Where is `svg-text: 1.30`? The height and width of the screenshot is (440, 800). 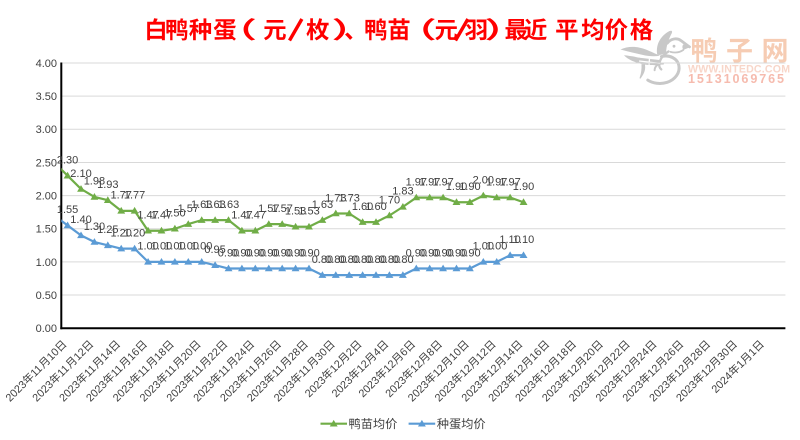 svg-text: 1.30 is located at coordinates (94, 227).